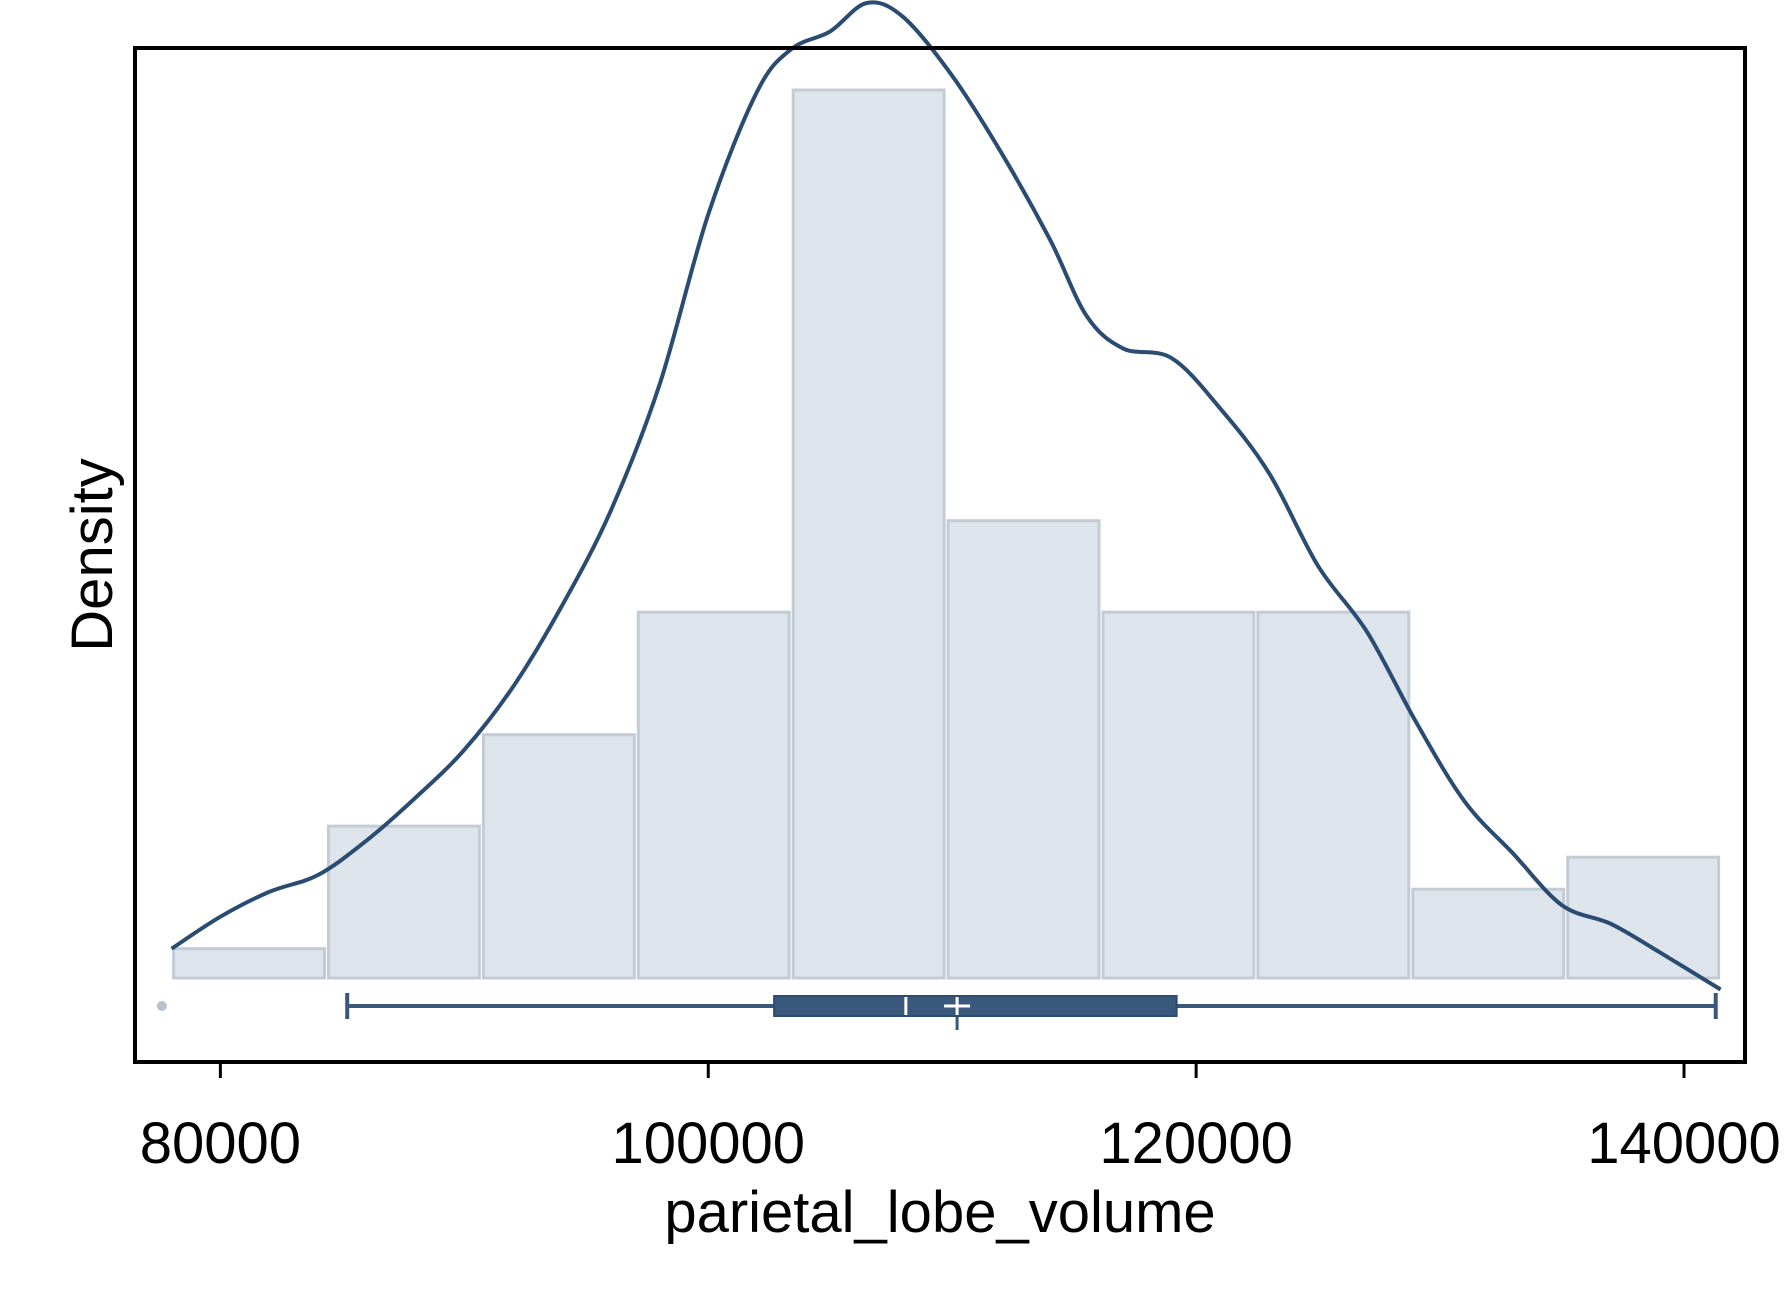  Describe the element at coordinates (960, 1119) in the screenshot. I see `x-axis-ticks: 80000 100000 120000 140000` at that location.